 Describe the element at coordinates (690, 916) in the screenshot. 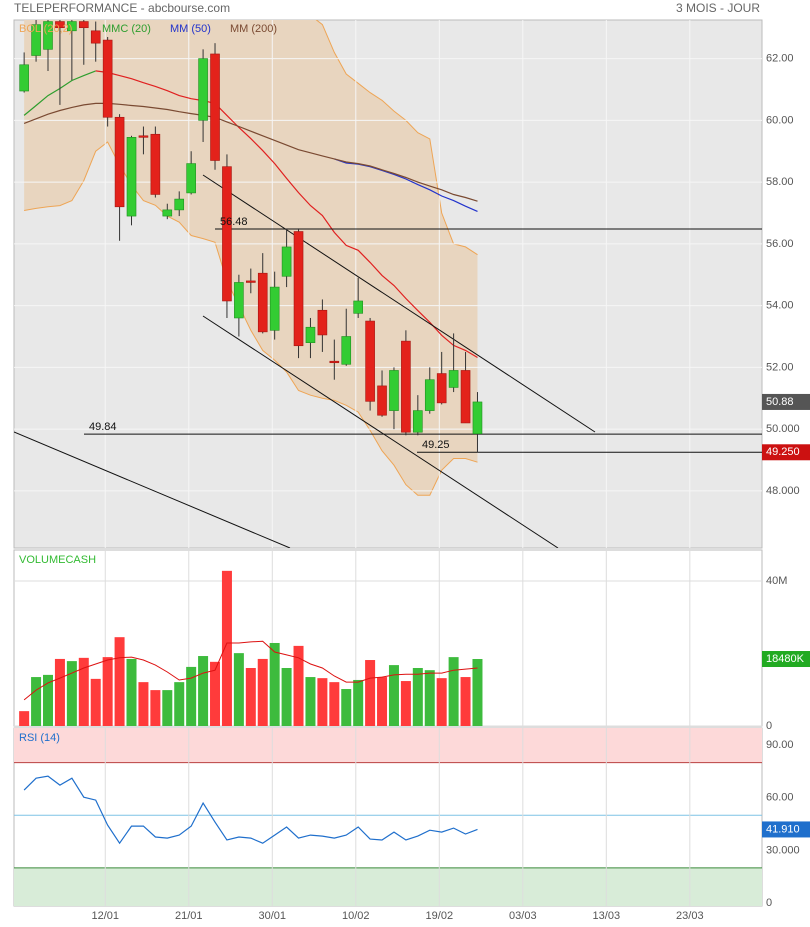

I see `x-tick-label: 23/03` at that location.